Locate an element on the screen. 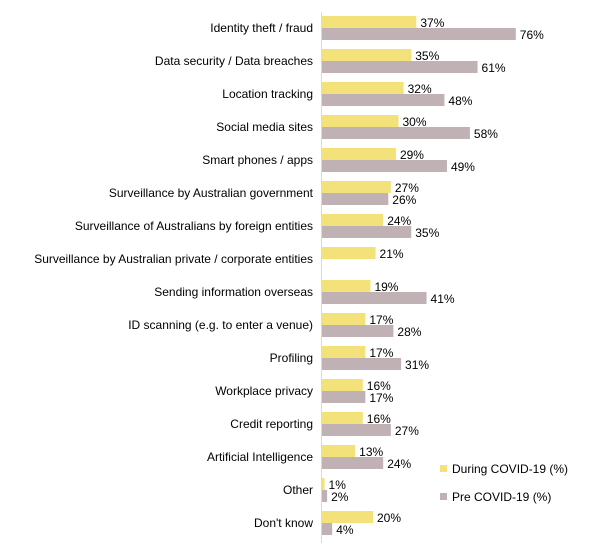 This screenshot has width=600, height=552. data-label-pre: 27% is located at coordinates (407, 431).